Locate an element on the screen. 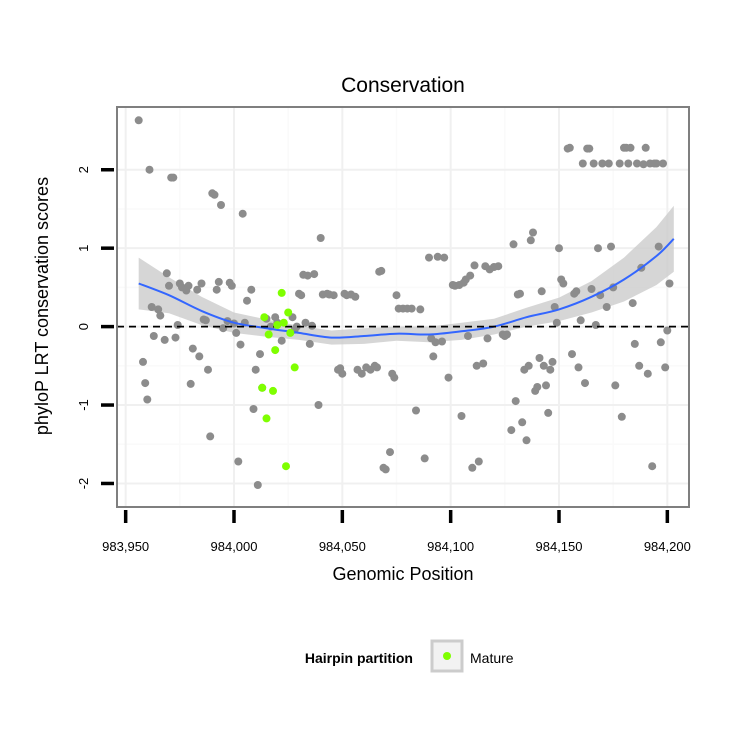  y-tick-label: 2 is located at coordinates (83, 169).